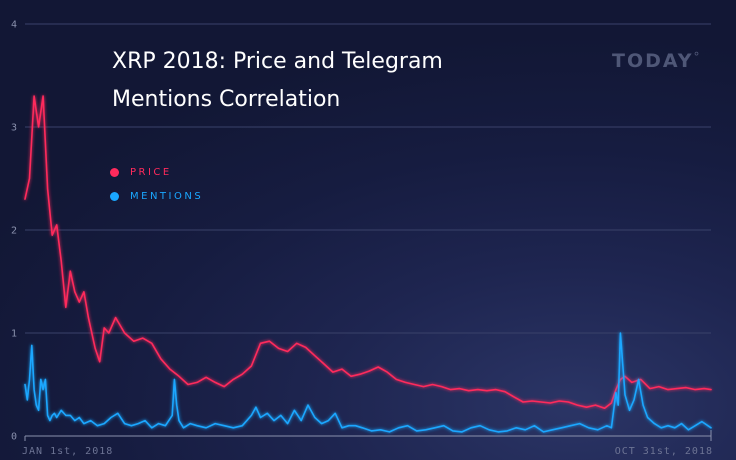 The width and height of the screenshot is (736, 460). I want to click on brand-mark: °, so click(696, 57).